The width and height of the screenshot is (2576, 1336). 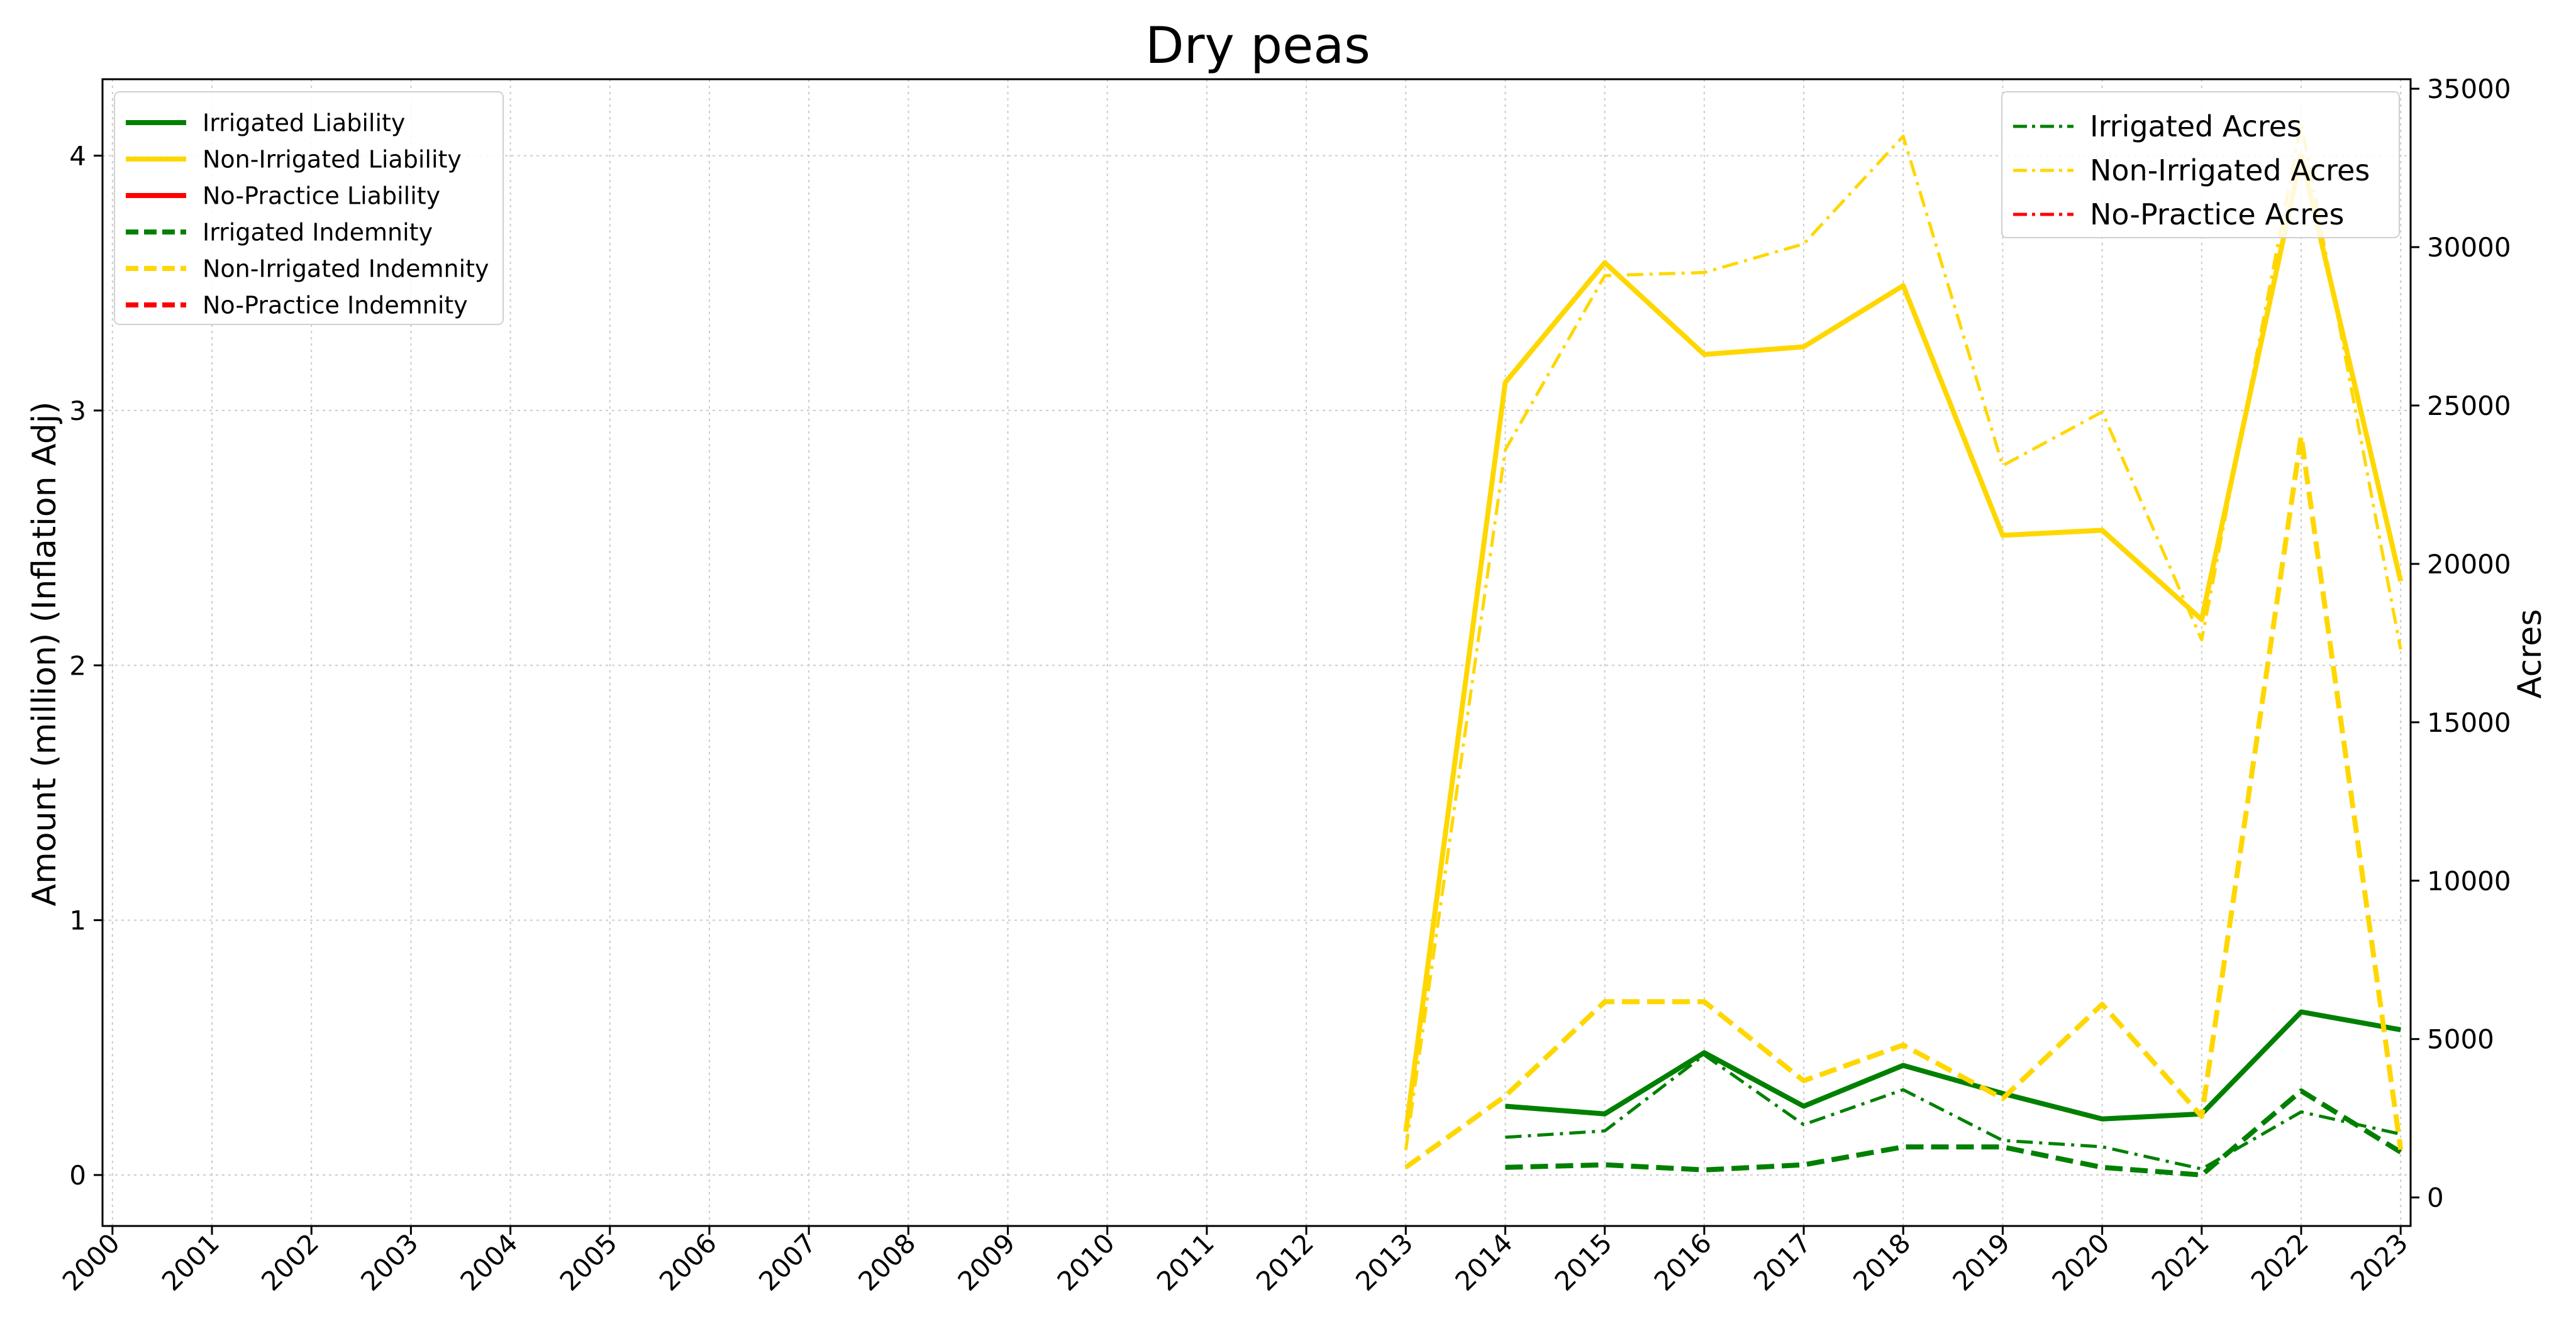 What do you see at coordinates (2461, 643) in the screenshot?
I see `y2-axis-ticks: 0 5000 10000 15000 20000 25000 30000 35000` at bounding box center [2461, 643].